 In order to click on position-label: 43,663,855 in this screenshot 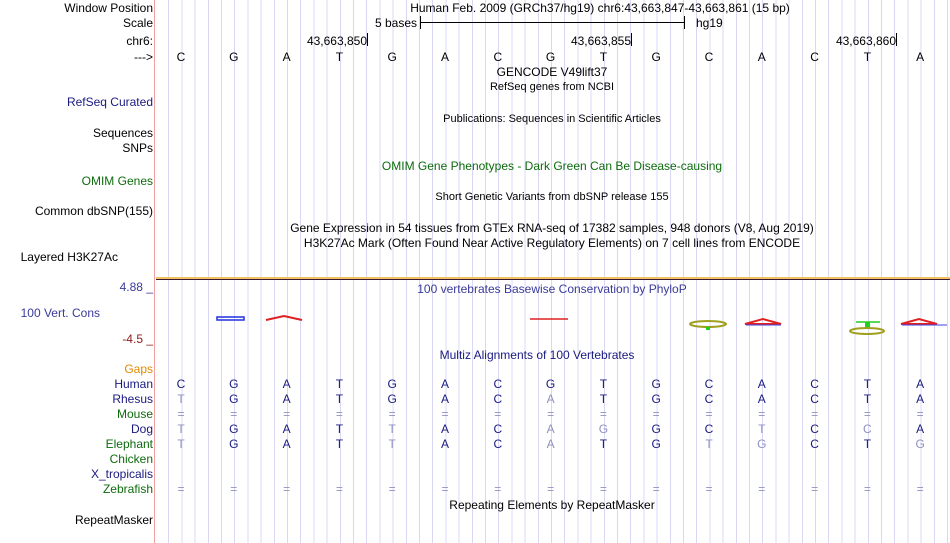, I will do `click(600, 41)`.